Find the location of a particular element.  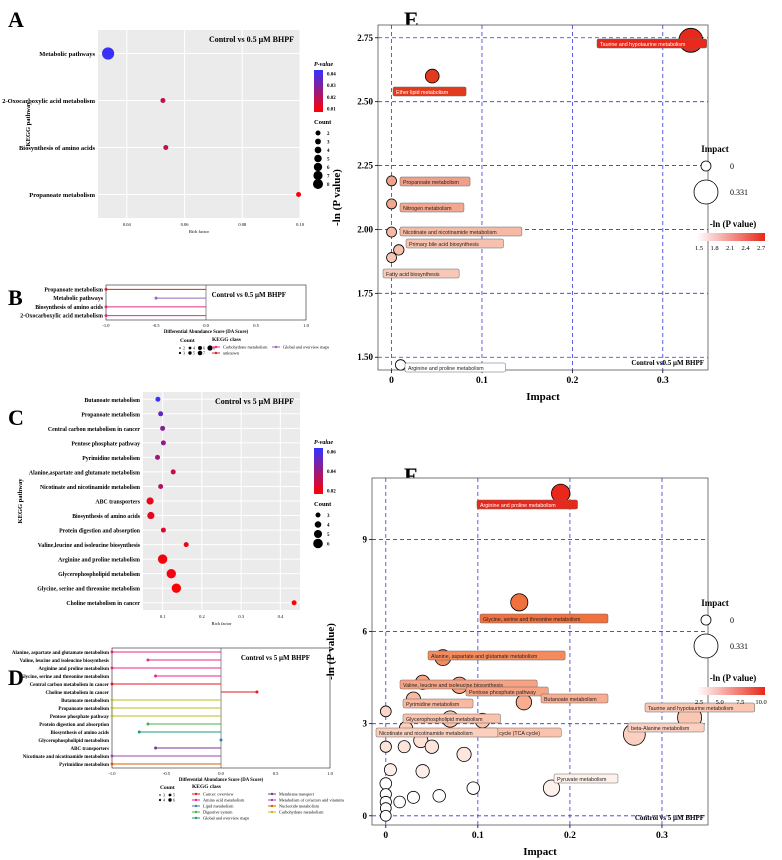

legend-color-tick: 2.5 is located at coordinates (699, 702).